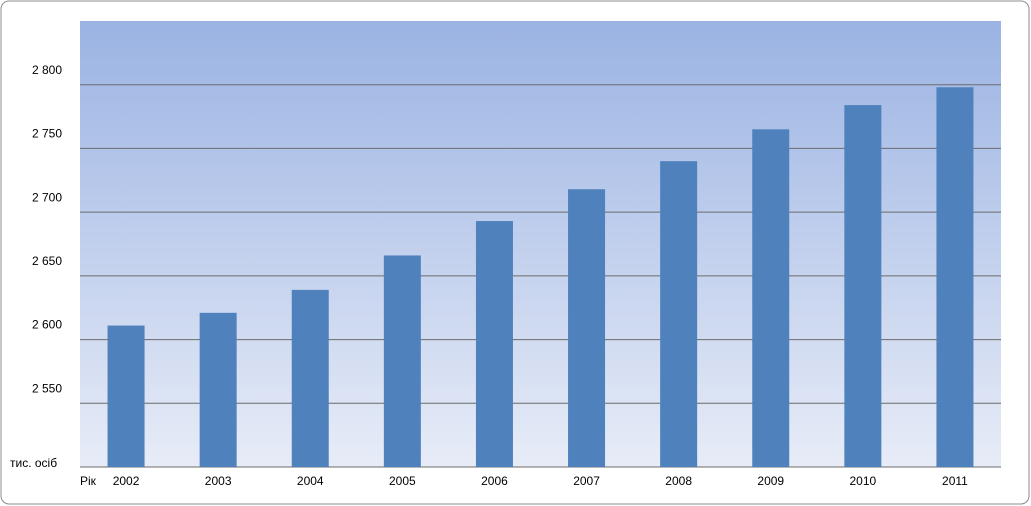  I want to click on y-axis-label: тис. осіб, so click(33, 463).